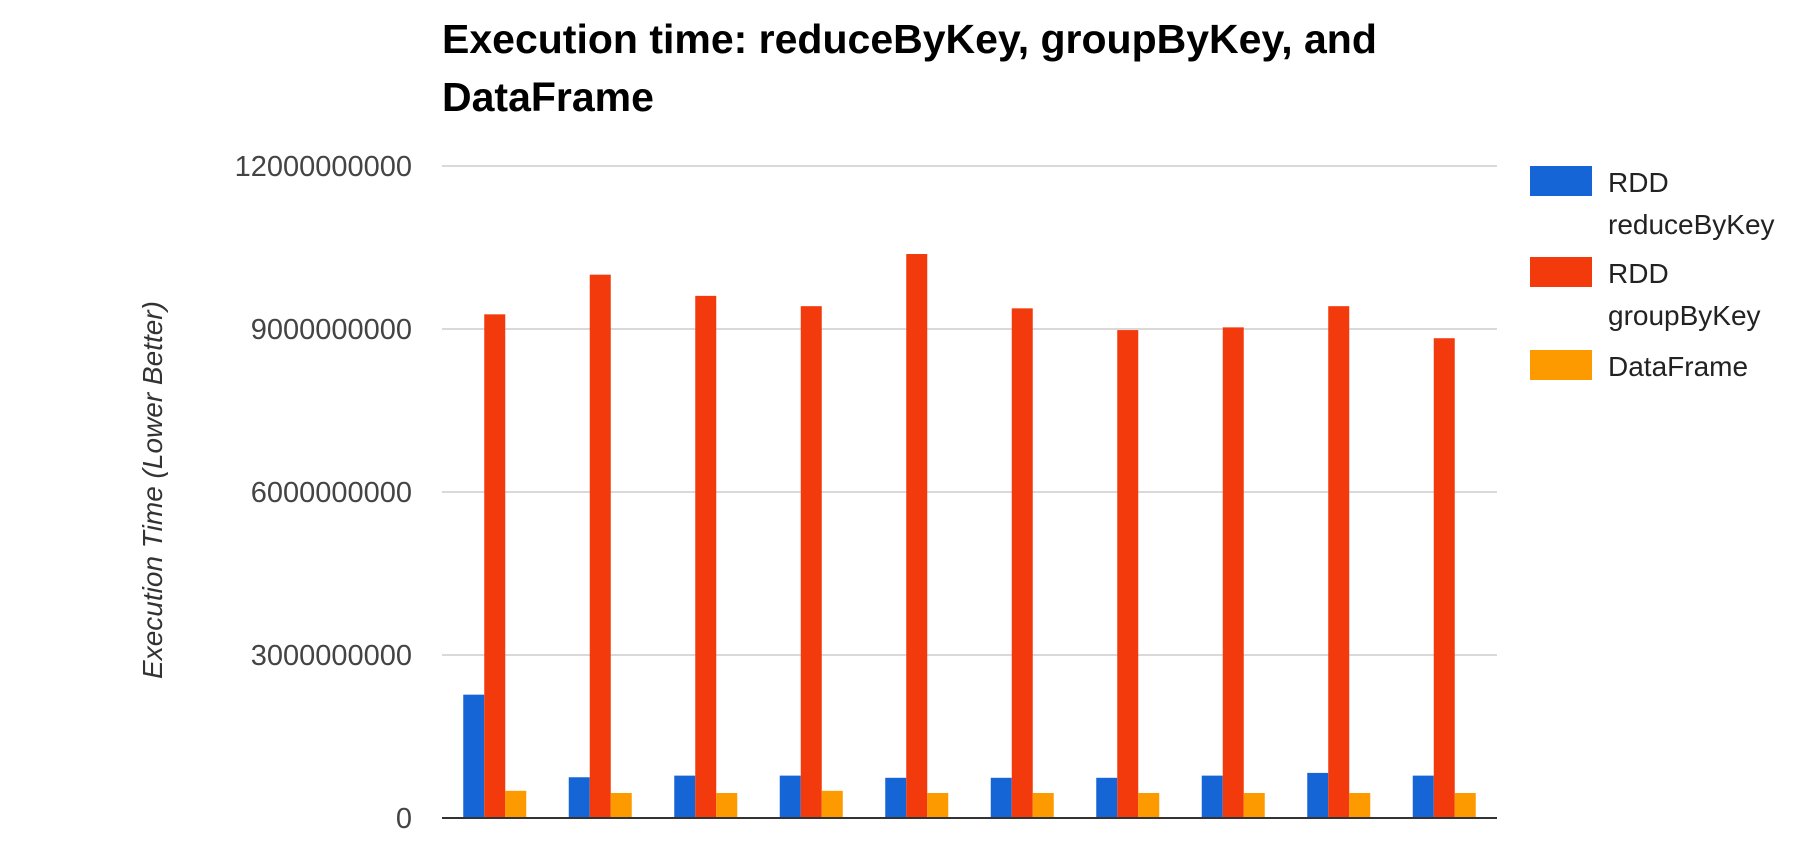 The width and height of the screenshot is (1820, 842). Describe the element at coordinates (1691, 224) in the screenshot. I see `legend-label: reduceByKey` at that location.